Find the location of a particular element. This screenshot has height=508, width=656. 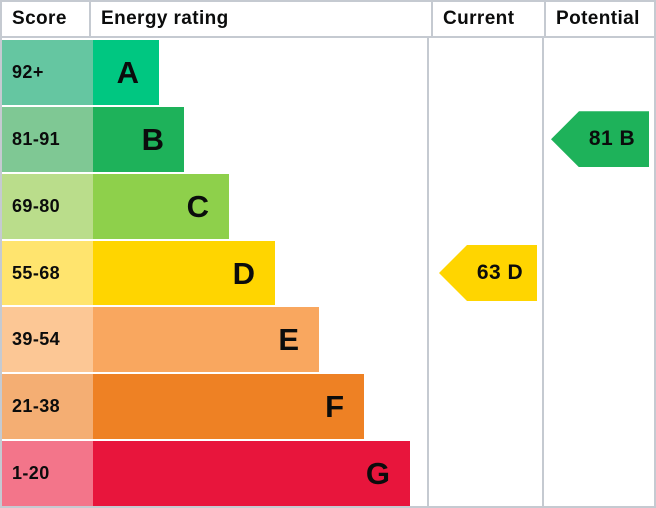

band-bar-d: D is located at coordinates (184, 273).